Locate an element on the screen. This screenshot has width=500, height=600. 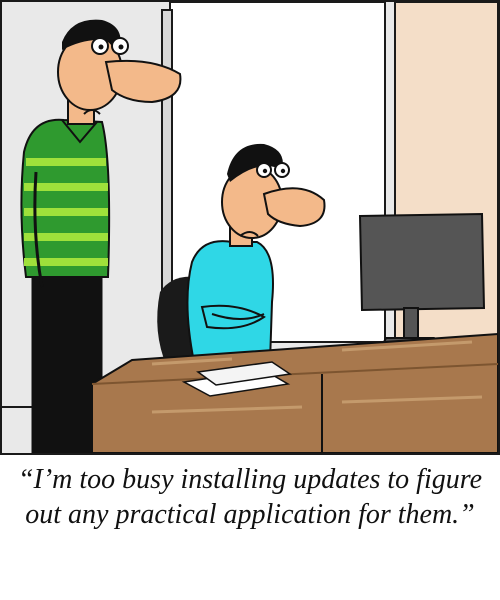
papers is located at coordinates (237, 379).